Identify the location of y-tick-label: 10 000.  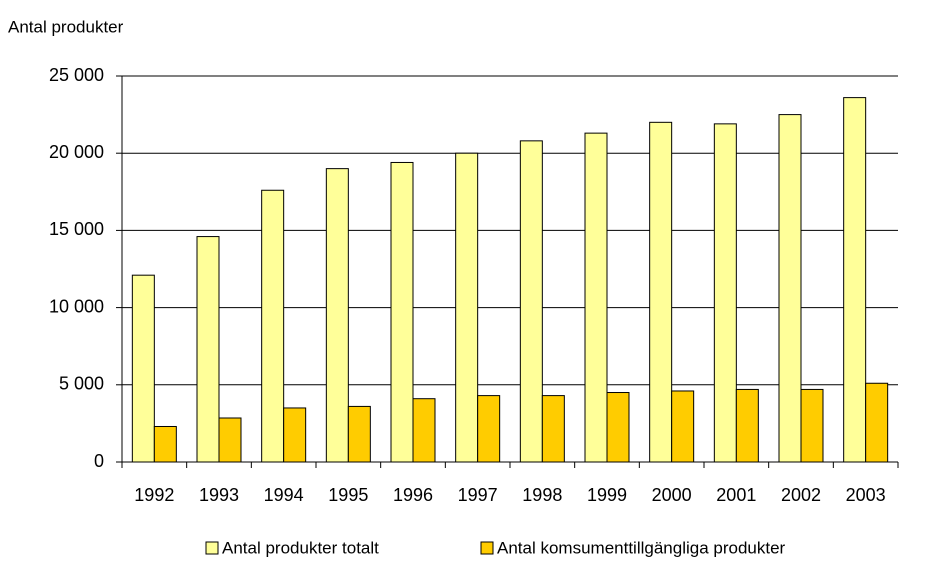
(76, 306).